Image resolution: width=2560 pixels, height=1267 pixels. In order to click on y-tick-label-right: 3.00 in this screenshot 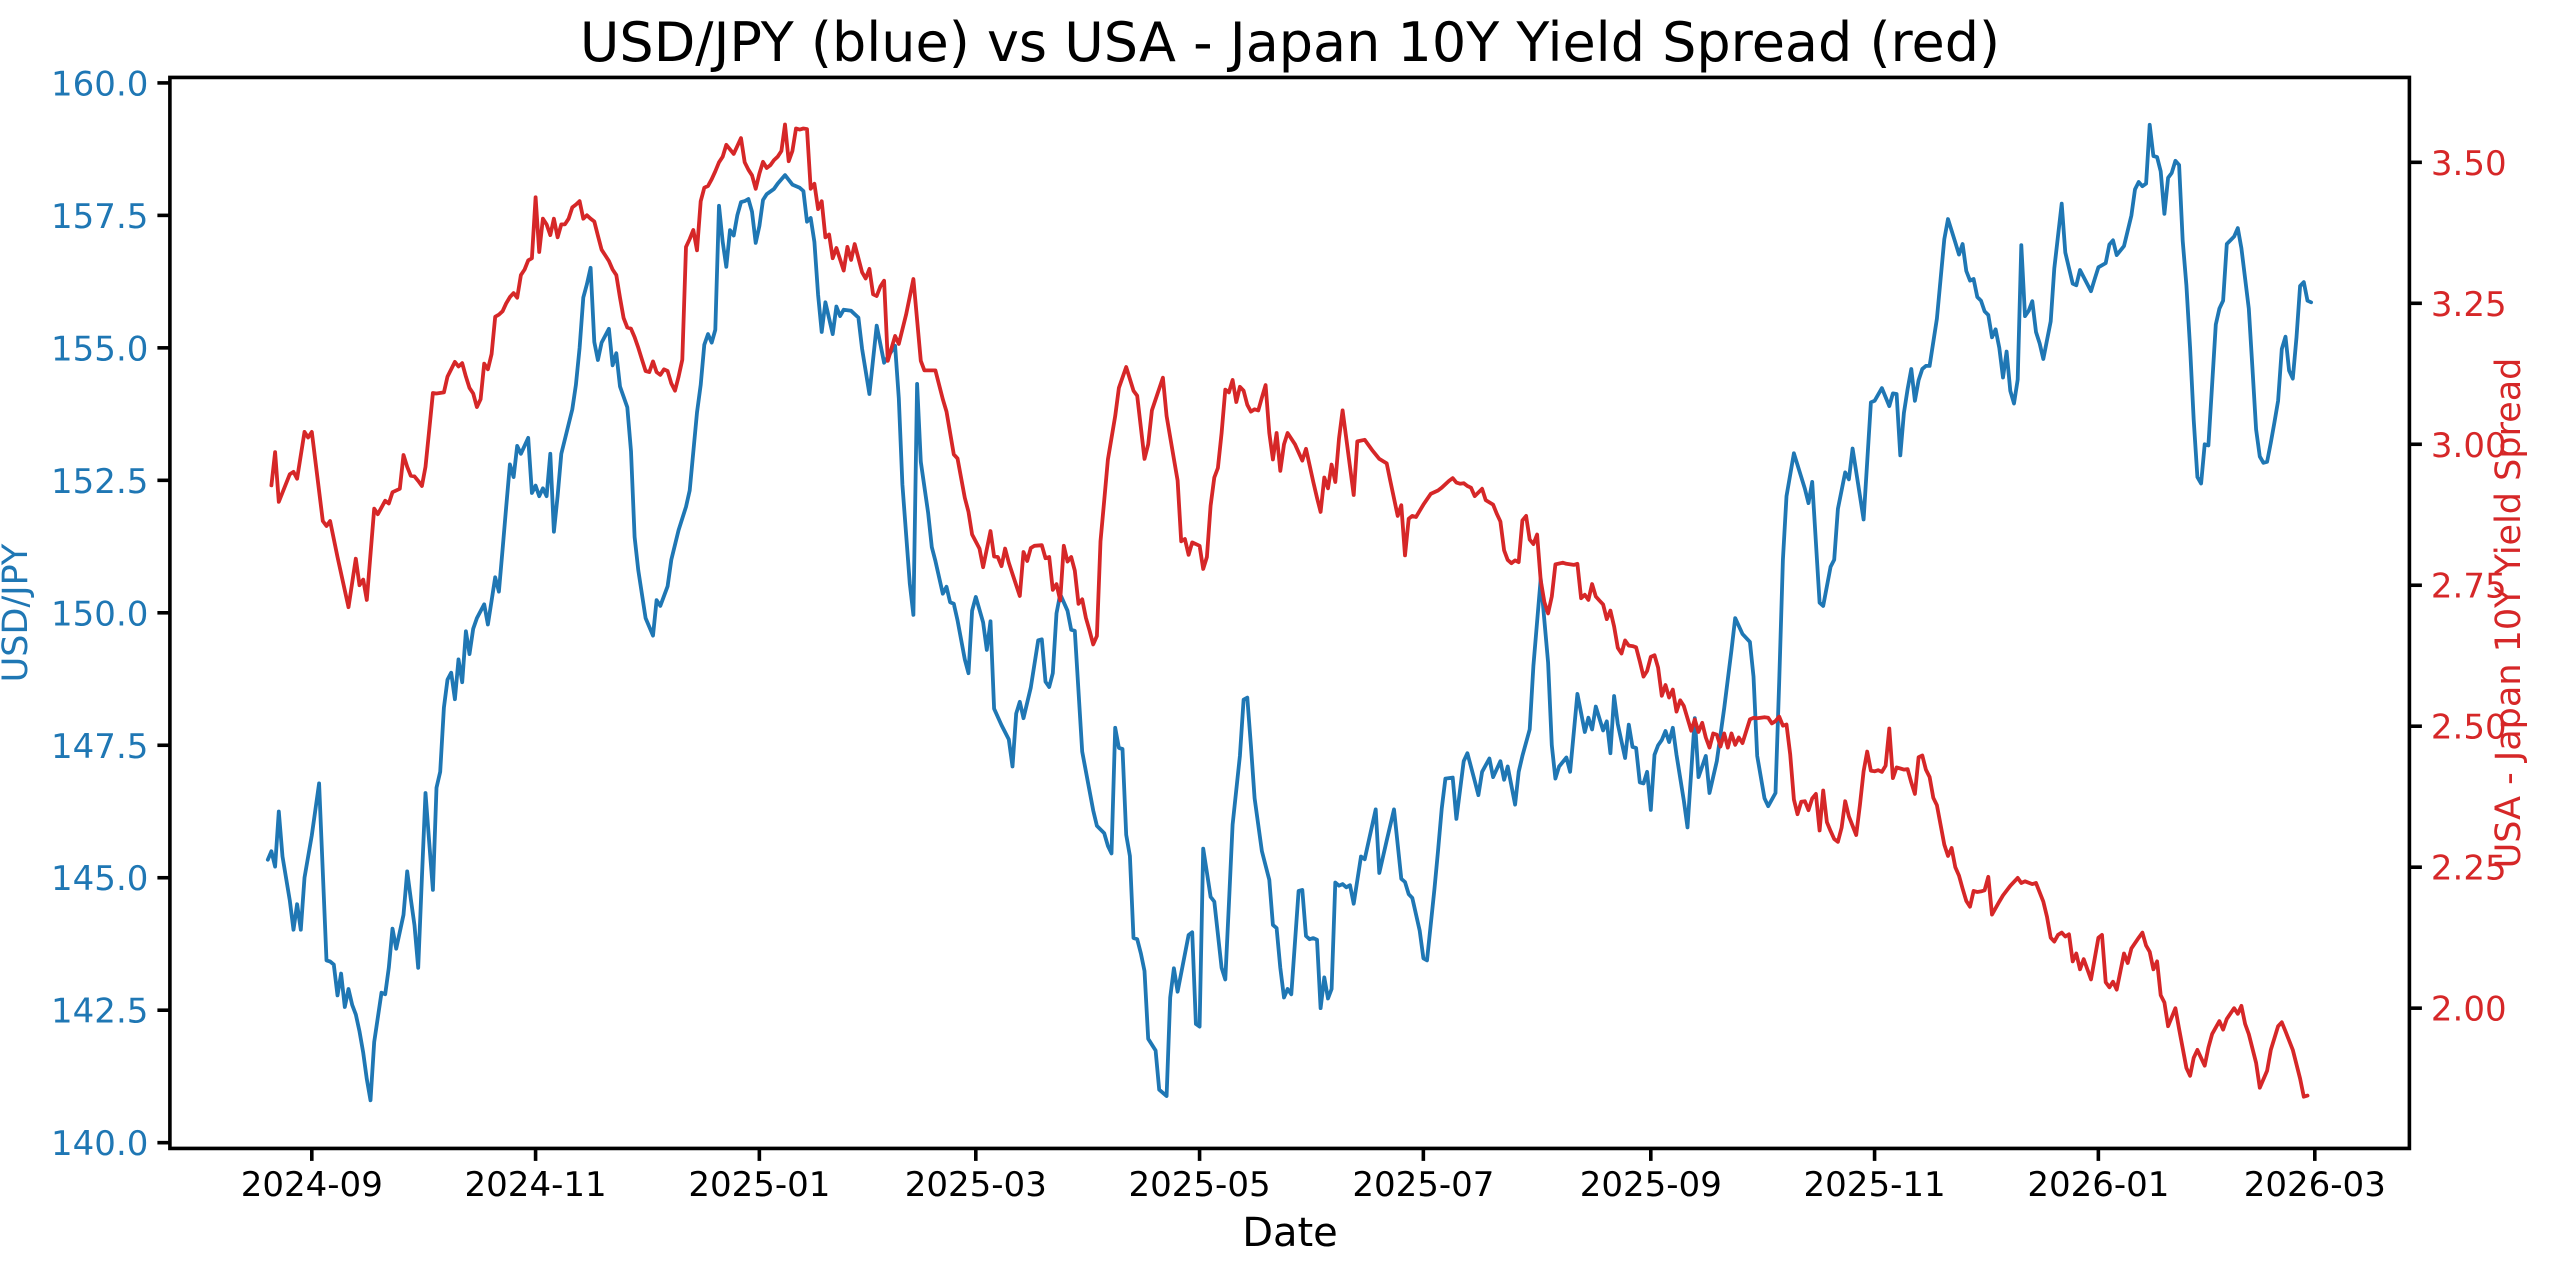, I will do `click(2469, 446)`.